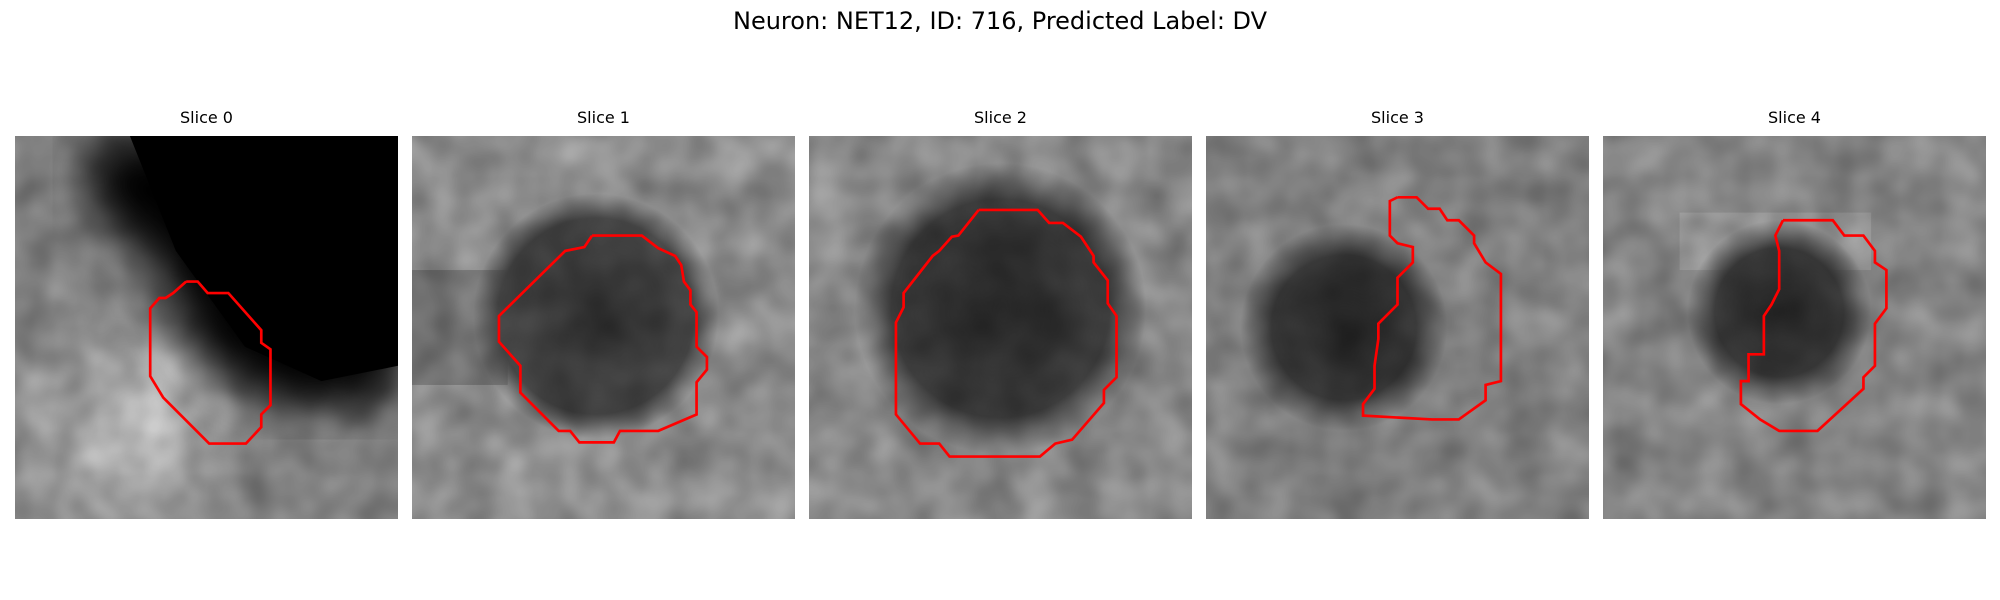  What do you see at coordinates (1794, 117) in the screenshot?
I see `slice-title: Slice 4` at bounding box center [1794, 117].